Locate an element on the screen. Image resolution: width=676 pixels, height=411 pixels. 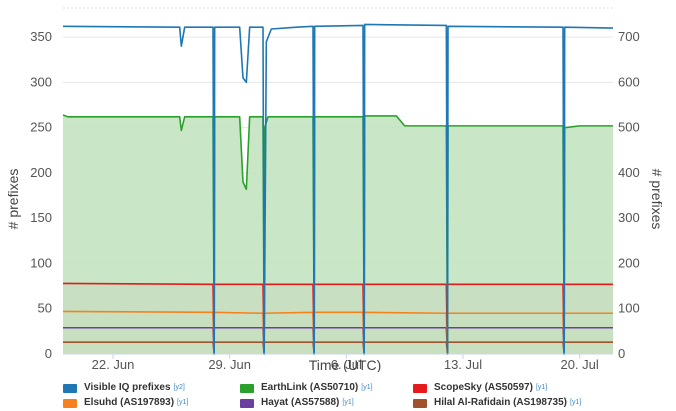
y-axis-left: 0 50 100 150 200 250 300 350 is located at coordinates (41, 195).